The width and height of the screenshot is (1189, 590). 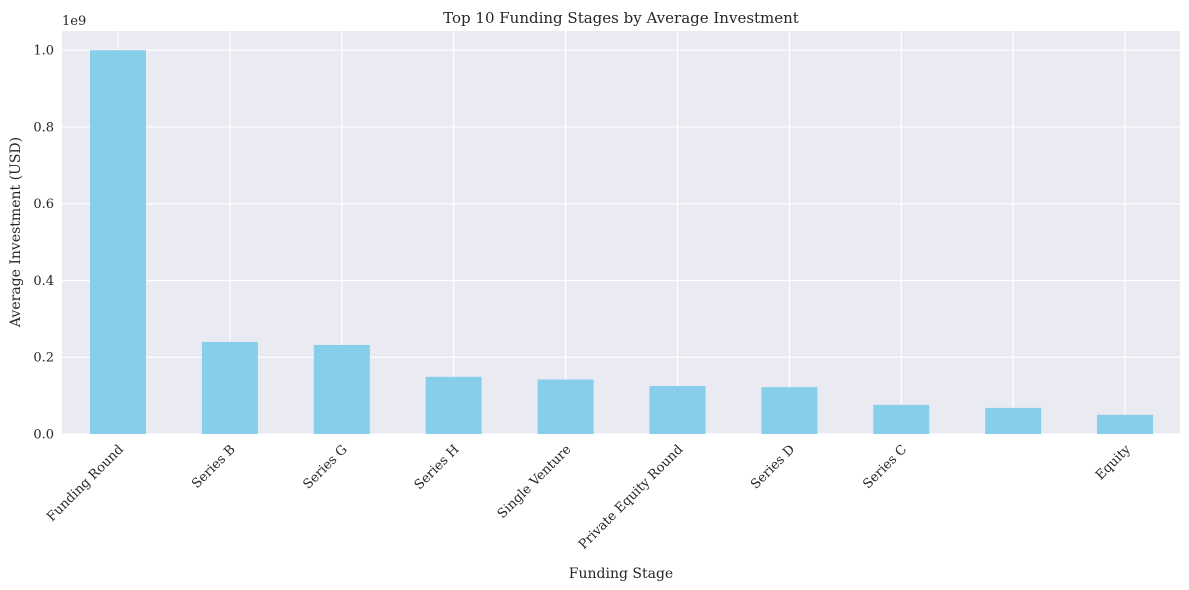 I want to click on x-tick-label: Series B, so click(x=214, y=467).